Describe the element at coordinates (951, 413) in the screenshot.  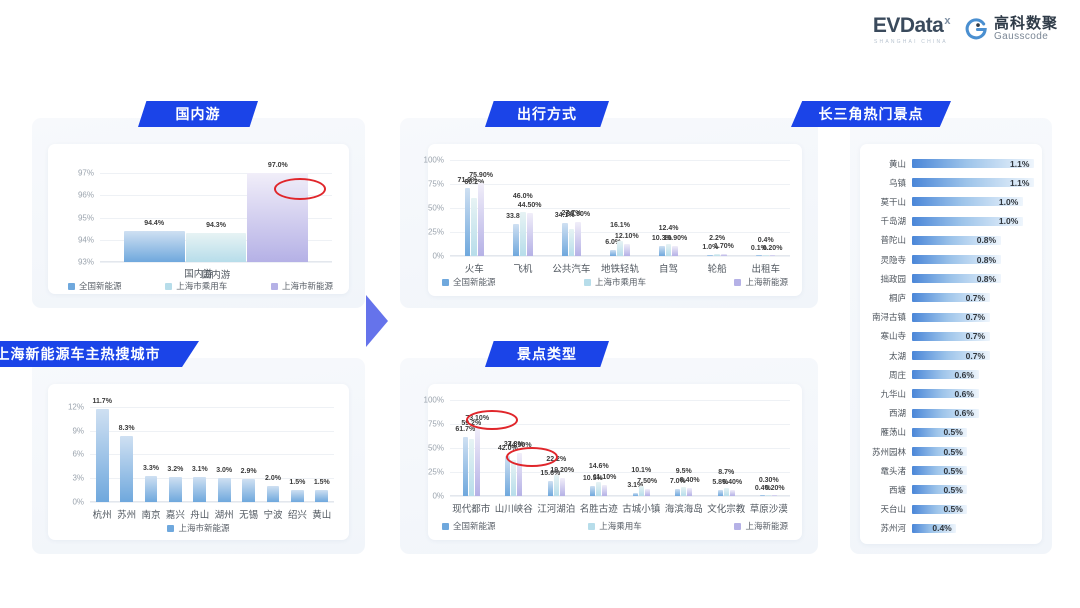
I see `rank-row: 西湖 0.6%` at that location.